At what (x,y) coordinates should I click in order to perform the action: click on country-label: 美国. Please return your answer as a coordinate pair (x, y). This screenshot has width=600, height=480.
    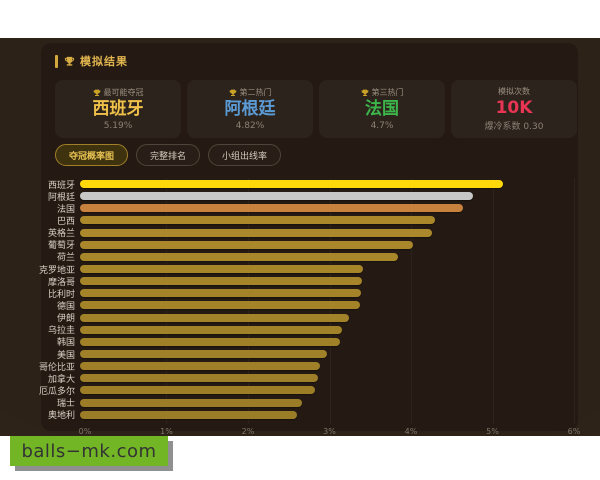
    Looking at the image, I should click on (65, 355).